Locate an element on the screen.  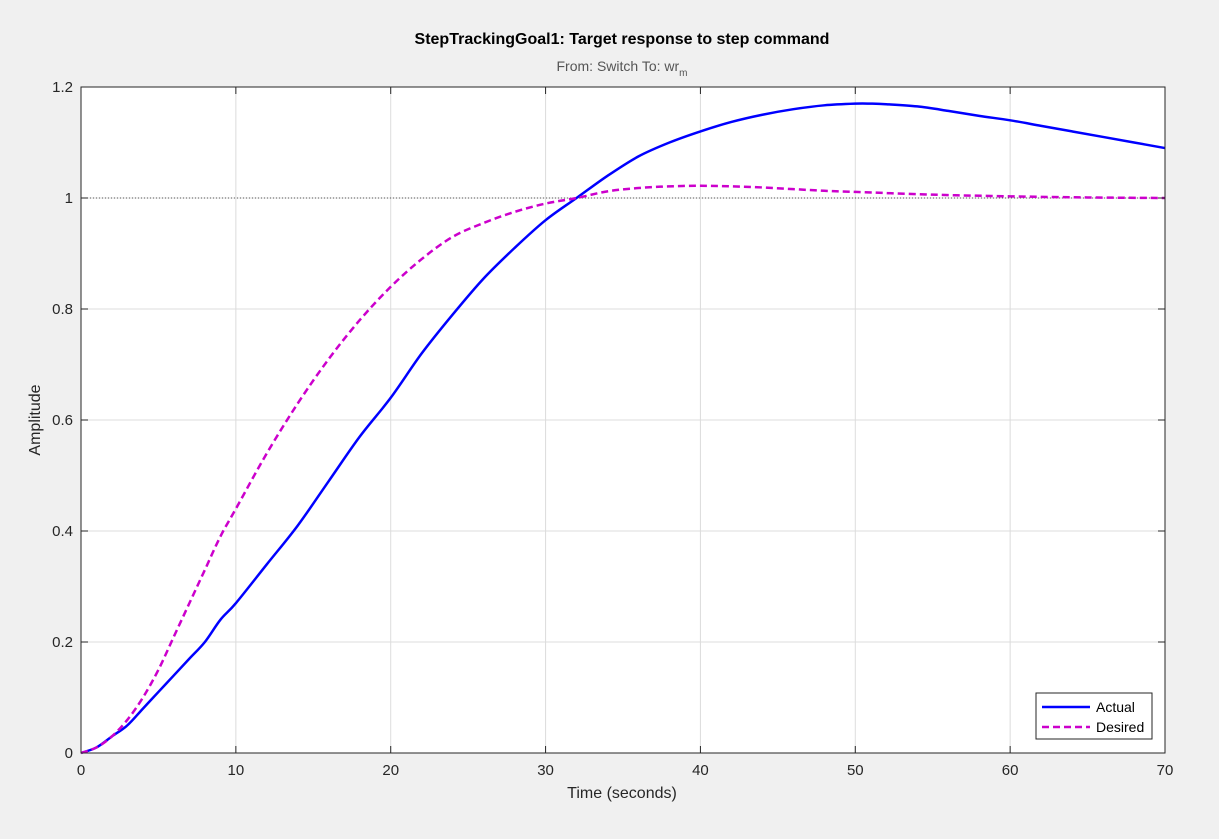
x-tick-label: 20 is located at coordinates (390, 770).